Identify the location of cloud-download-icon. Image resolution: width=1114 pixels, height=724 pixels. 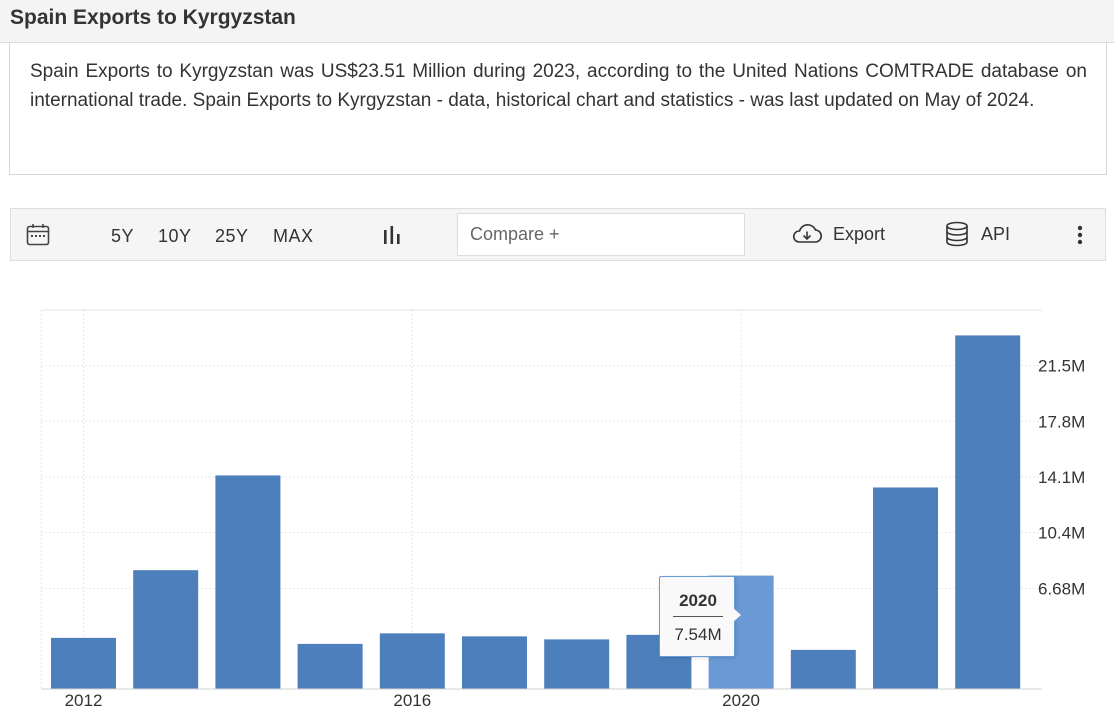
(807, 233).